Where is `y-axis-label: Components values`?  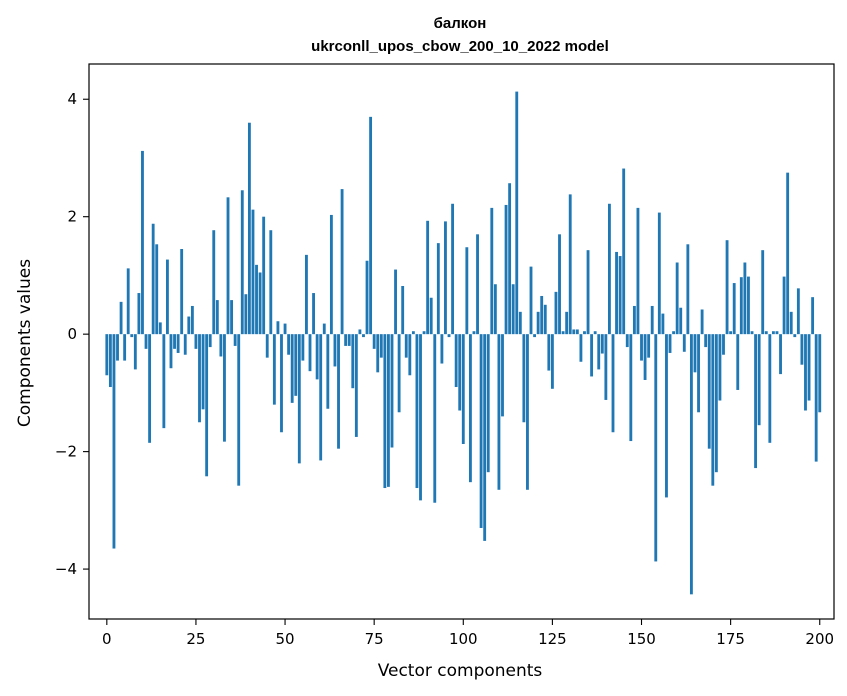 y-axis-label: Components values is located at coordinates (25, 343).